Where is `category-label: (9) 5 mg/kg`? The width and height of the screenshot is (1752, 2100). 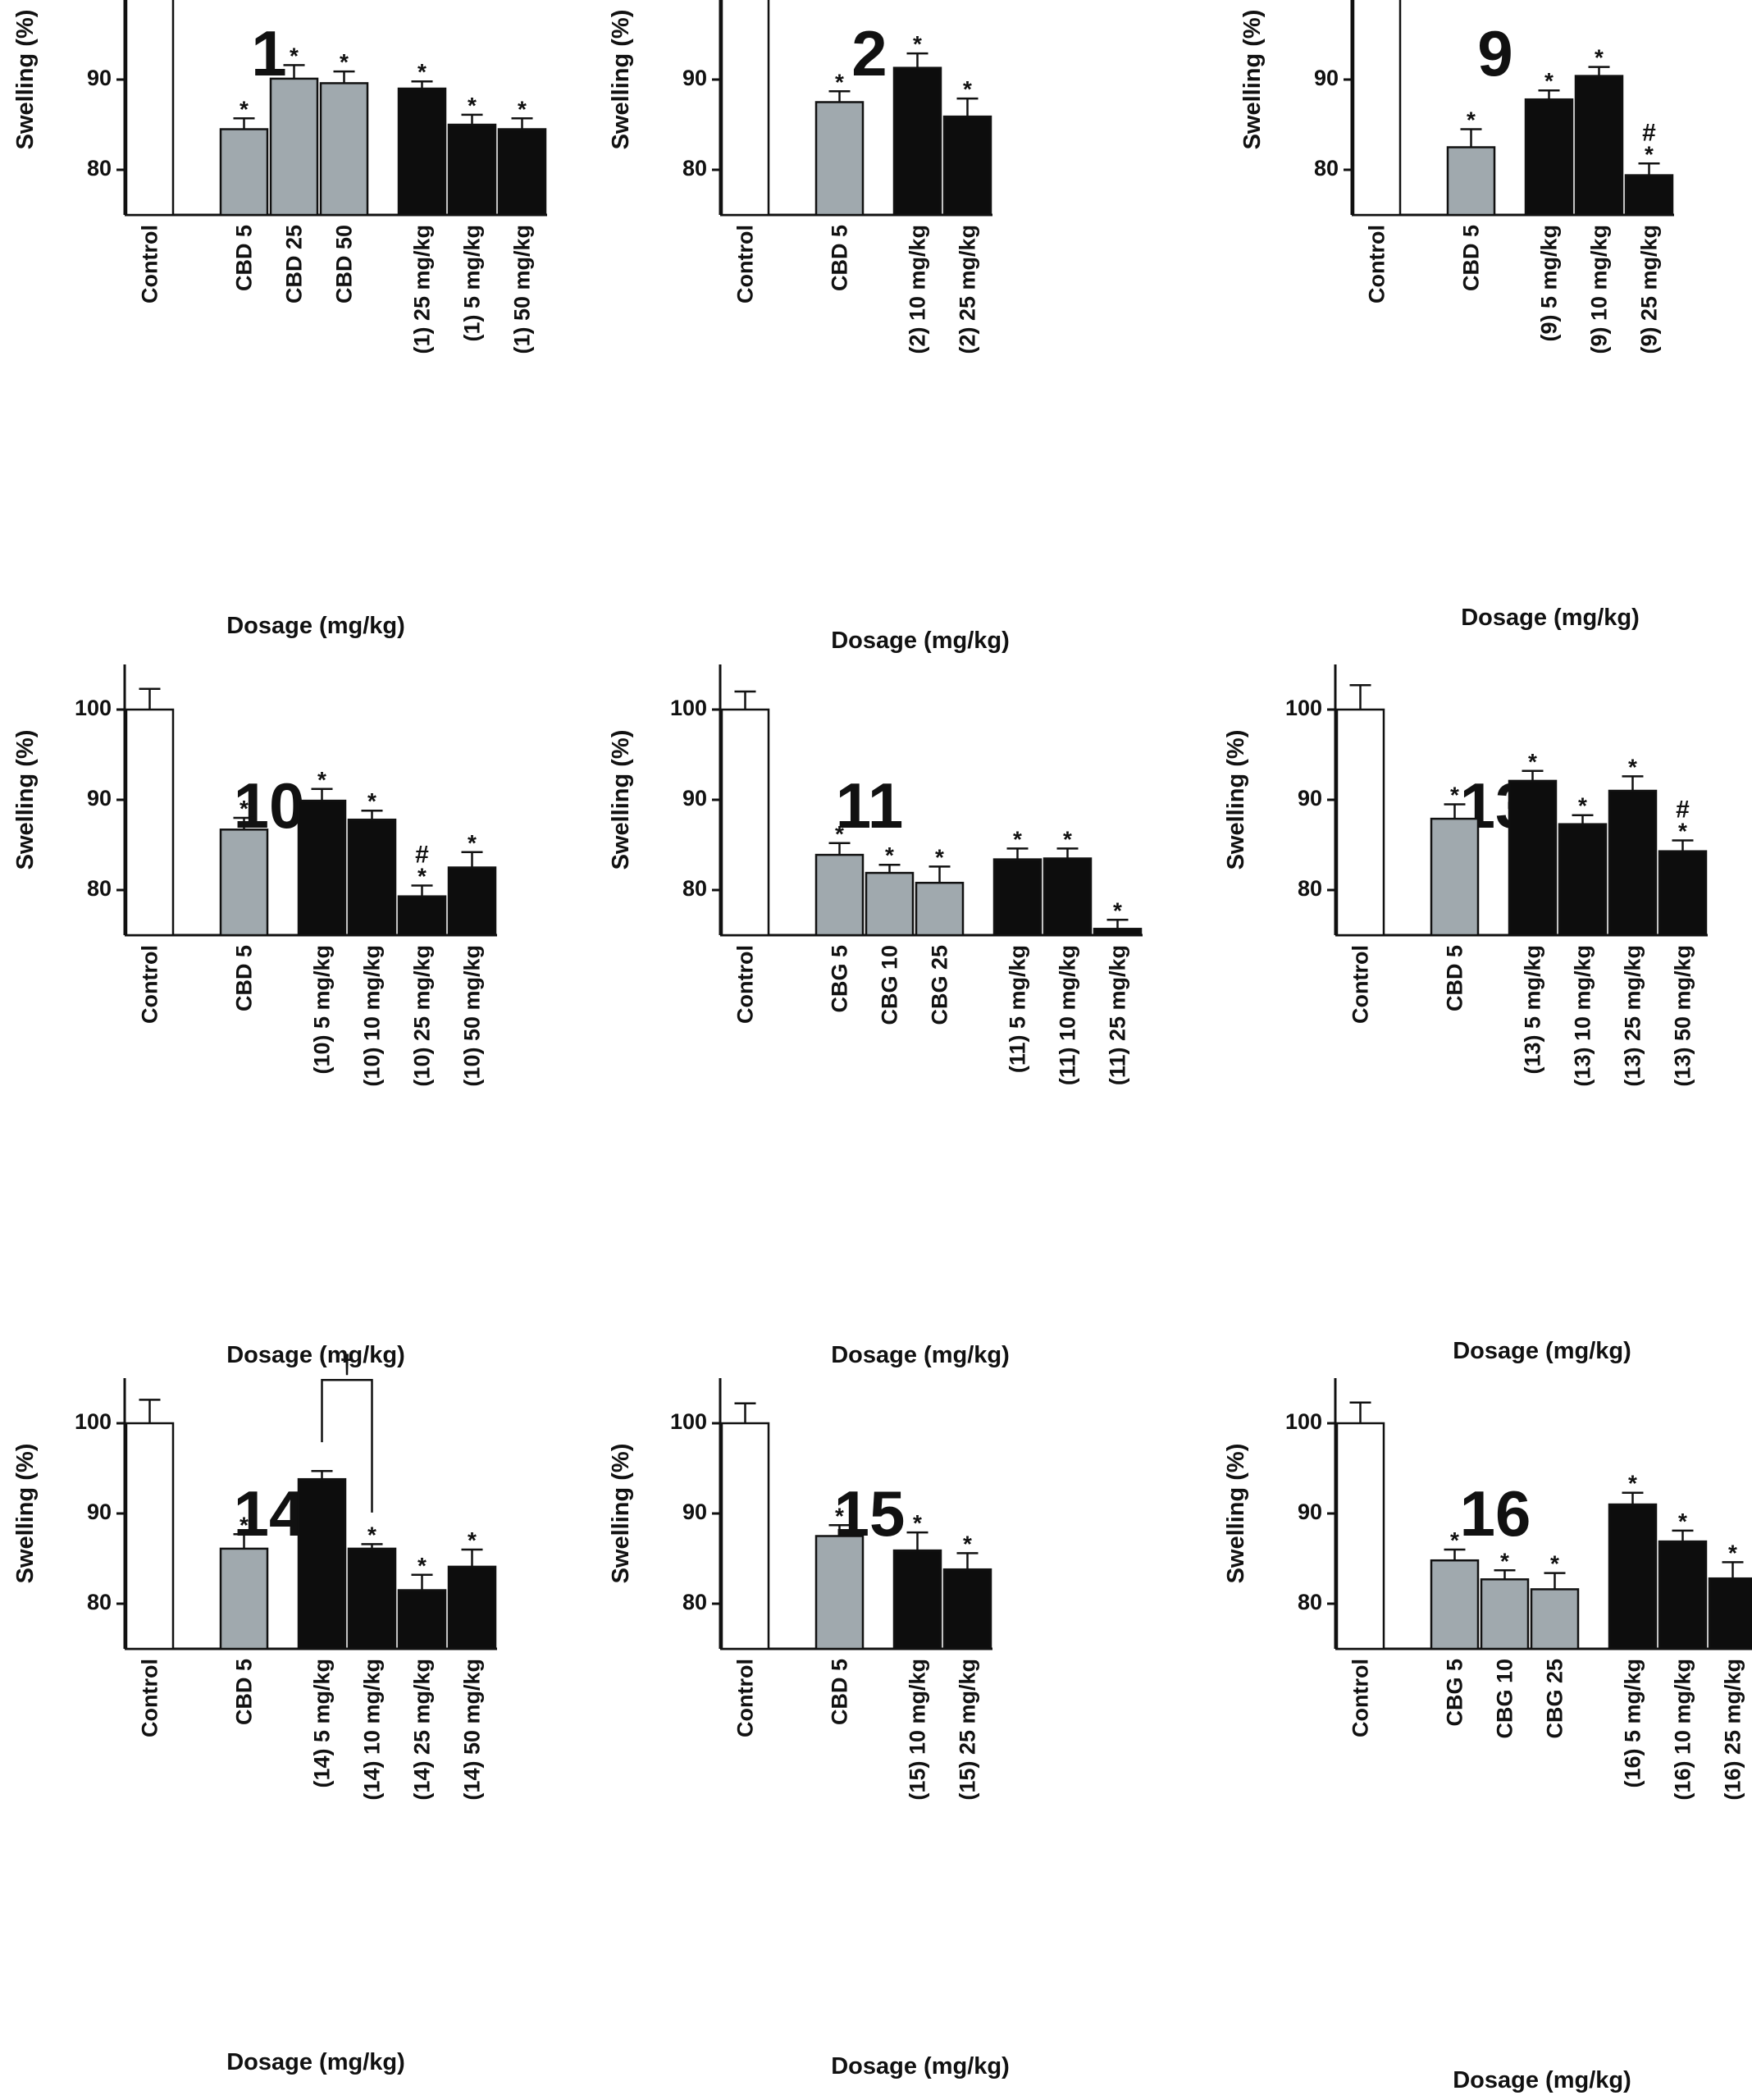
category-label: (9) 5 mg/kg is located at coordinates (1549, 283).